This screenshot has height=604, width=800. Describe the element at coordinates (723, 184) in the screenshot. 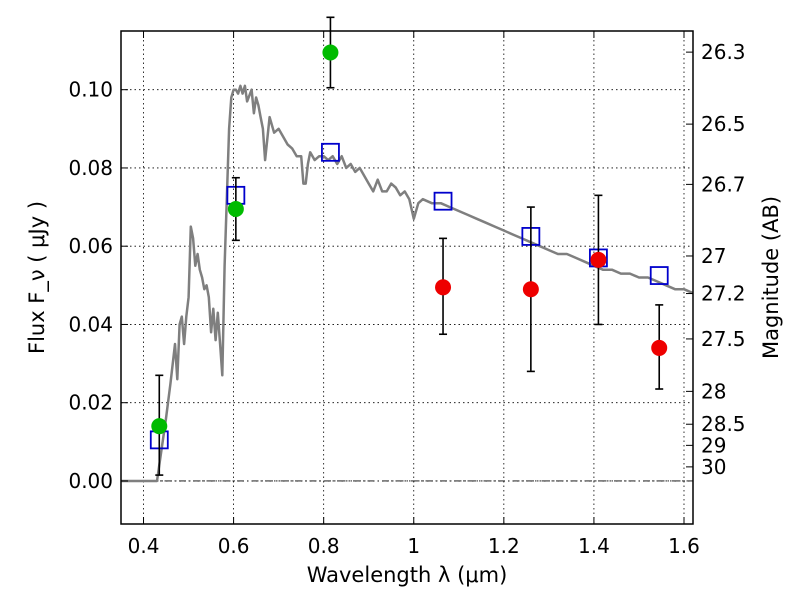

I see `right-tick-label: 26.7` at that location.